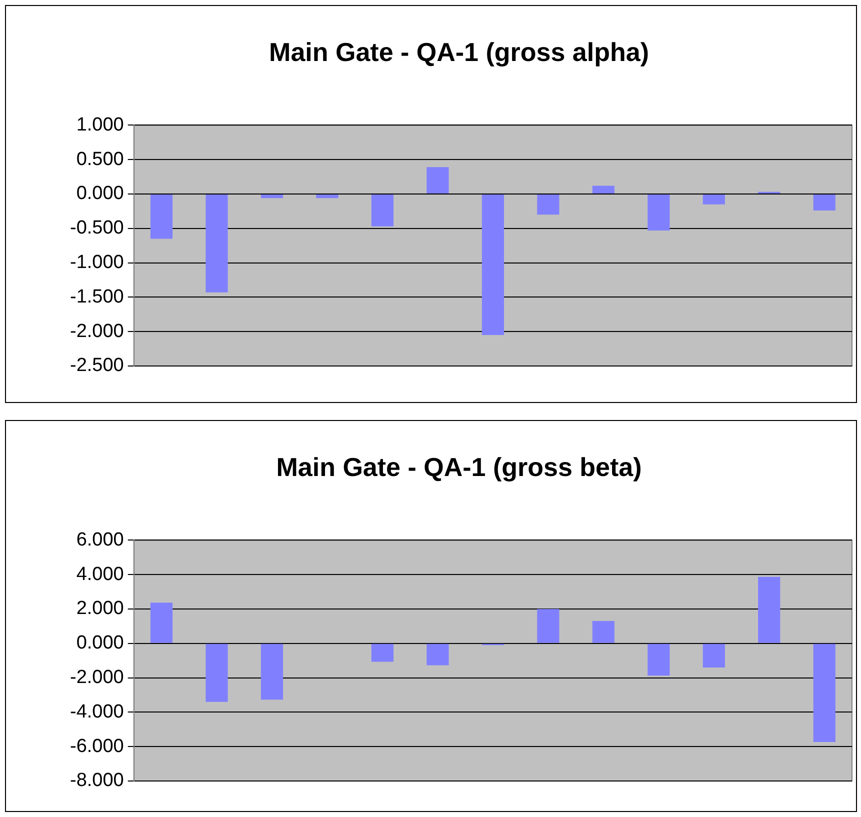 The width and height of the screenshot is (861, 817). I want to click on chart-title: Main Gate - QA-1 (gross beta), so click(459, 467).